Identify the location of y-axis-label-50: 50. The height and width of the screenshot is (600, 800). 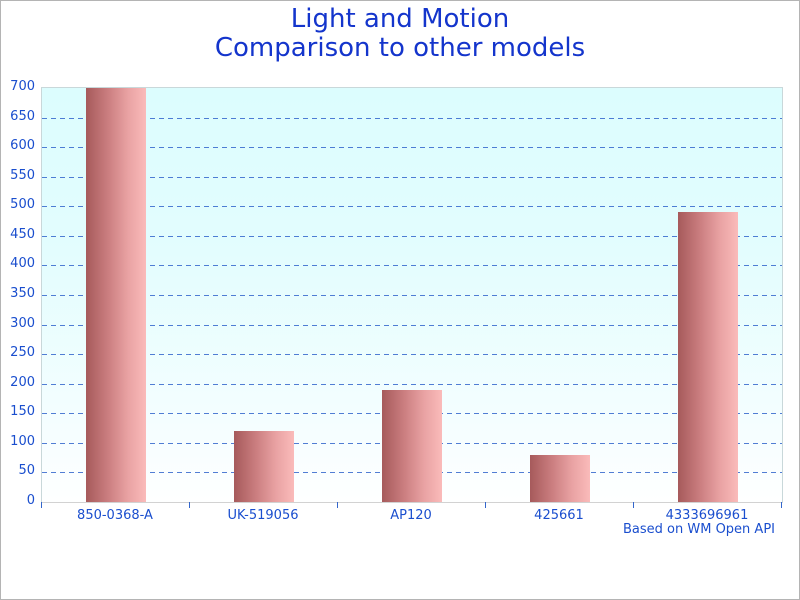
(26, 471).